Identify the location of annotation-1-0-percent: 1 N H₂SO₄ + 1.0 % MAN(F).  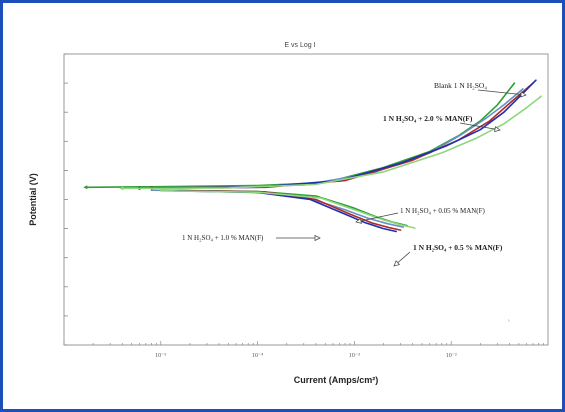
(223, 238).